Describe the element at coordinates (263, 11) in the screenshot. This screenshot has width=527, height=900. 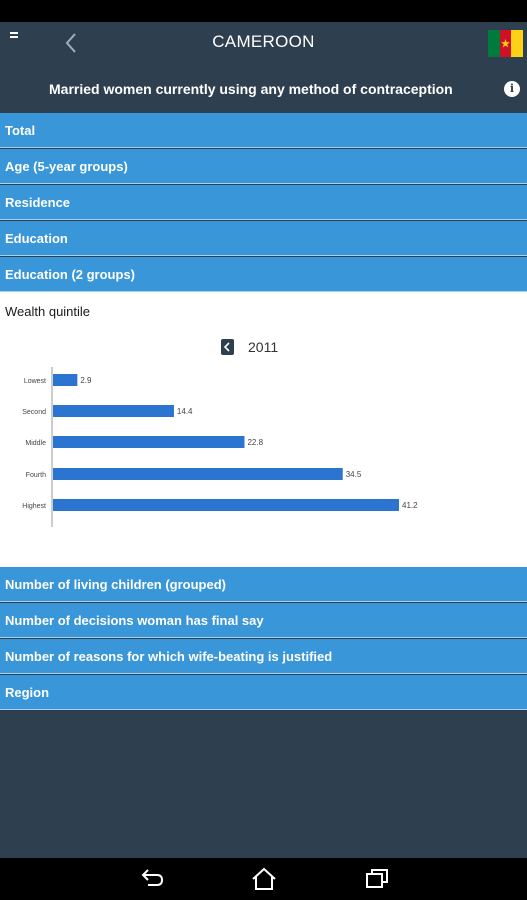
I see `status-bar` at that location.